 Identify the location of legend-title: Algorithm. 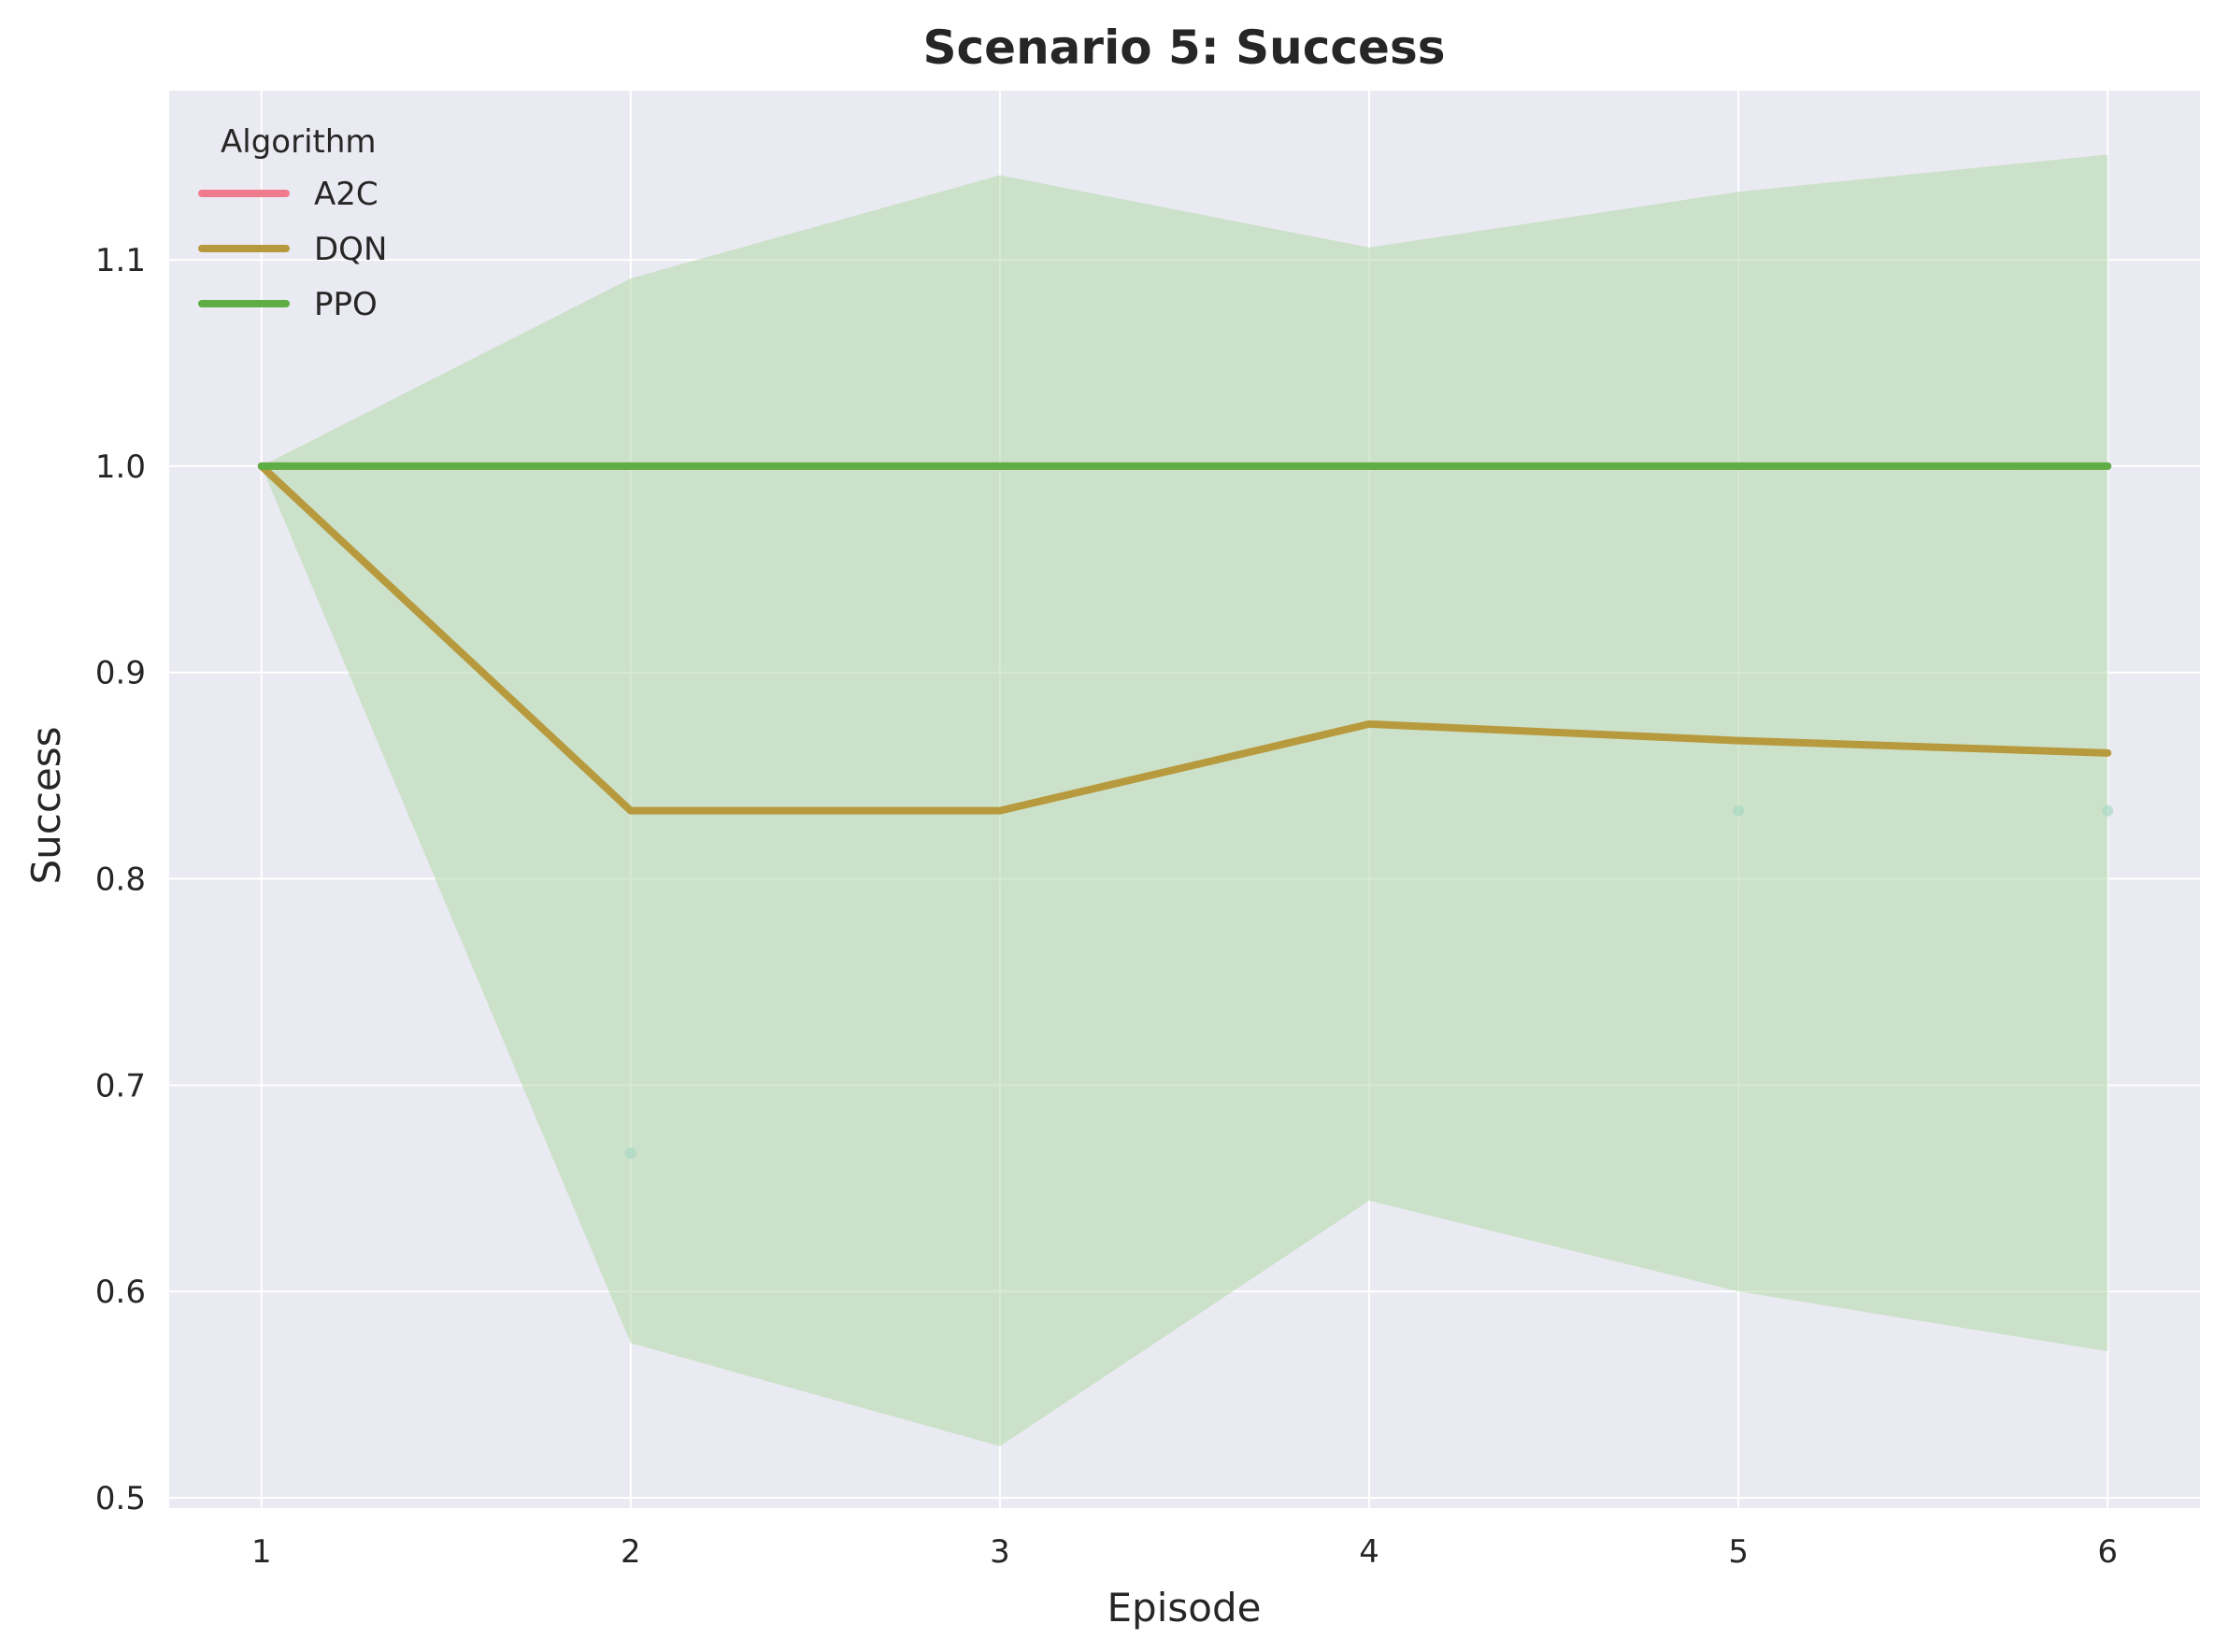
(299, 142).